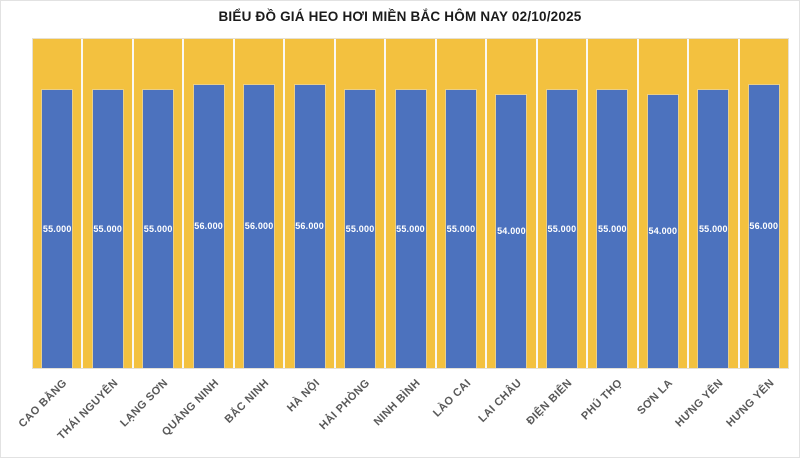 The width and height of the screenshot is (800, 458). What do you see at coordinates (345, 405) in the screenshot?
I see `x-axis-label: HẢI PHÒNG` at bounding box center [345, 405].